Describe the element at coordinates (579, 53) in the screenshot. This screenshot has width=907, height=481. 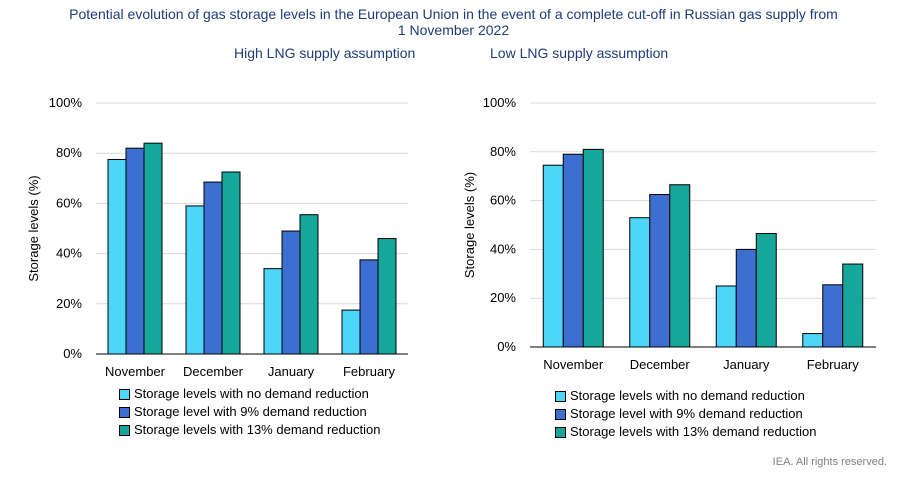
I see `right-panel-title: Low LNG supply assumption` at that location.